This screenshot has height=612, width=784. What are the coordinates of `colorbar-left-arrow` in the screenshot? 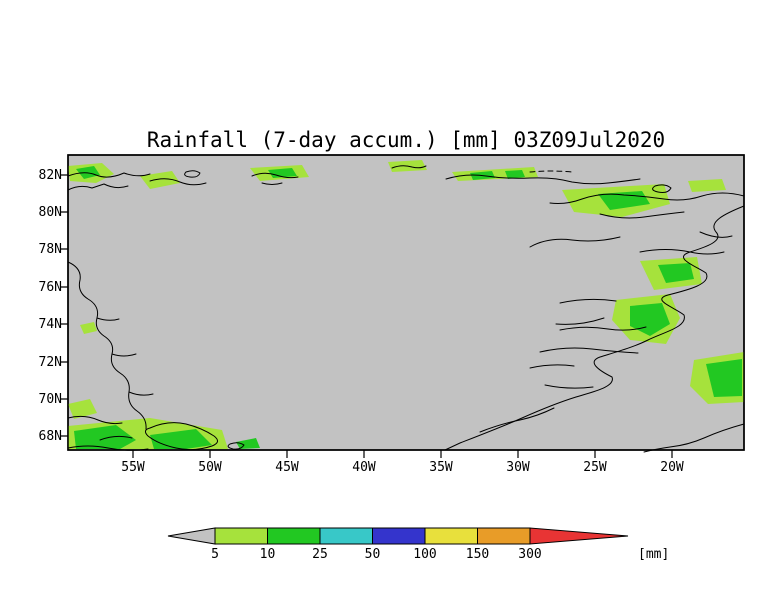 It's located at (191, 536).